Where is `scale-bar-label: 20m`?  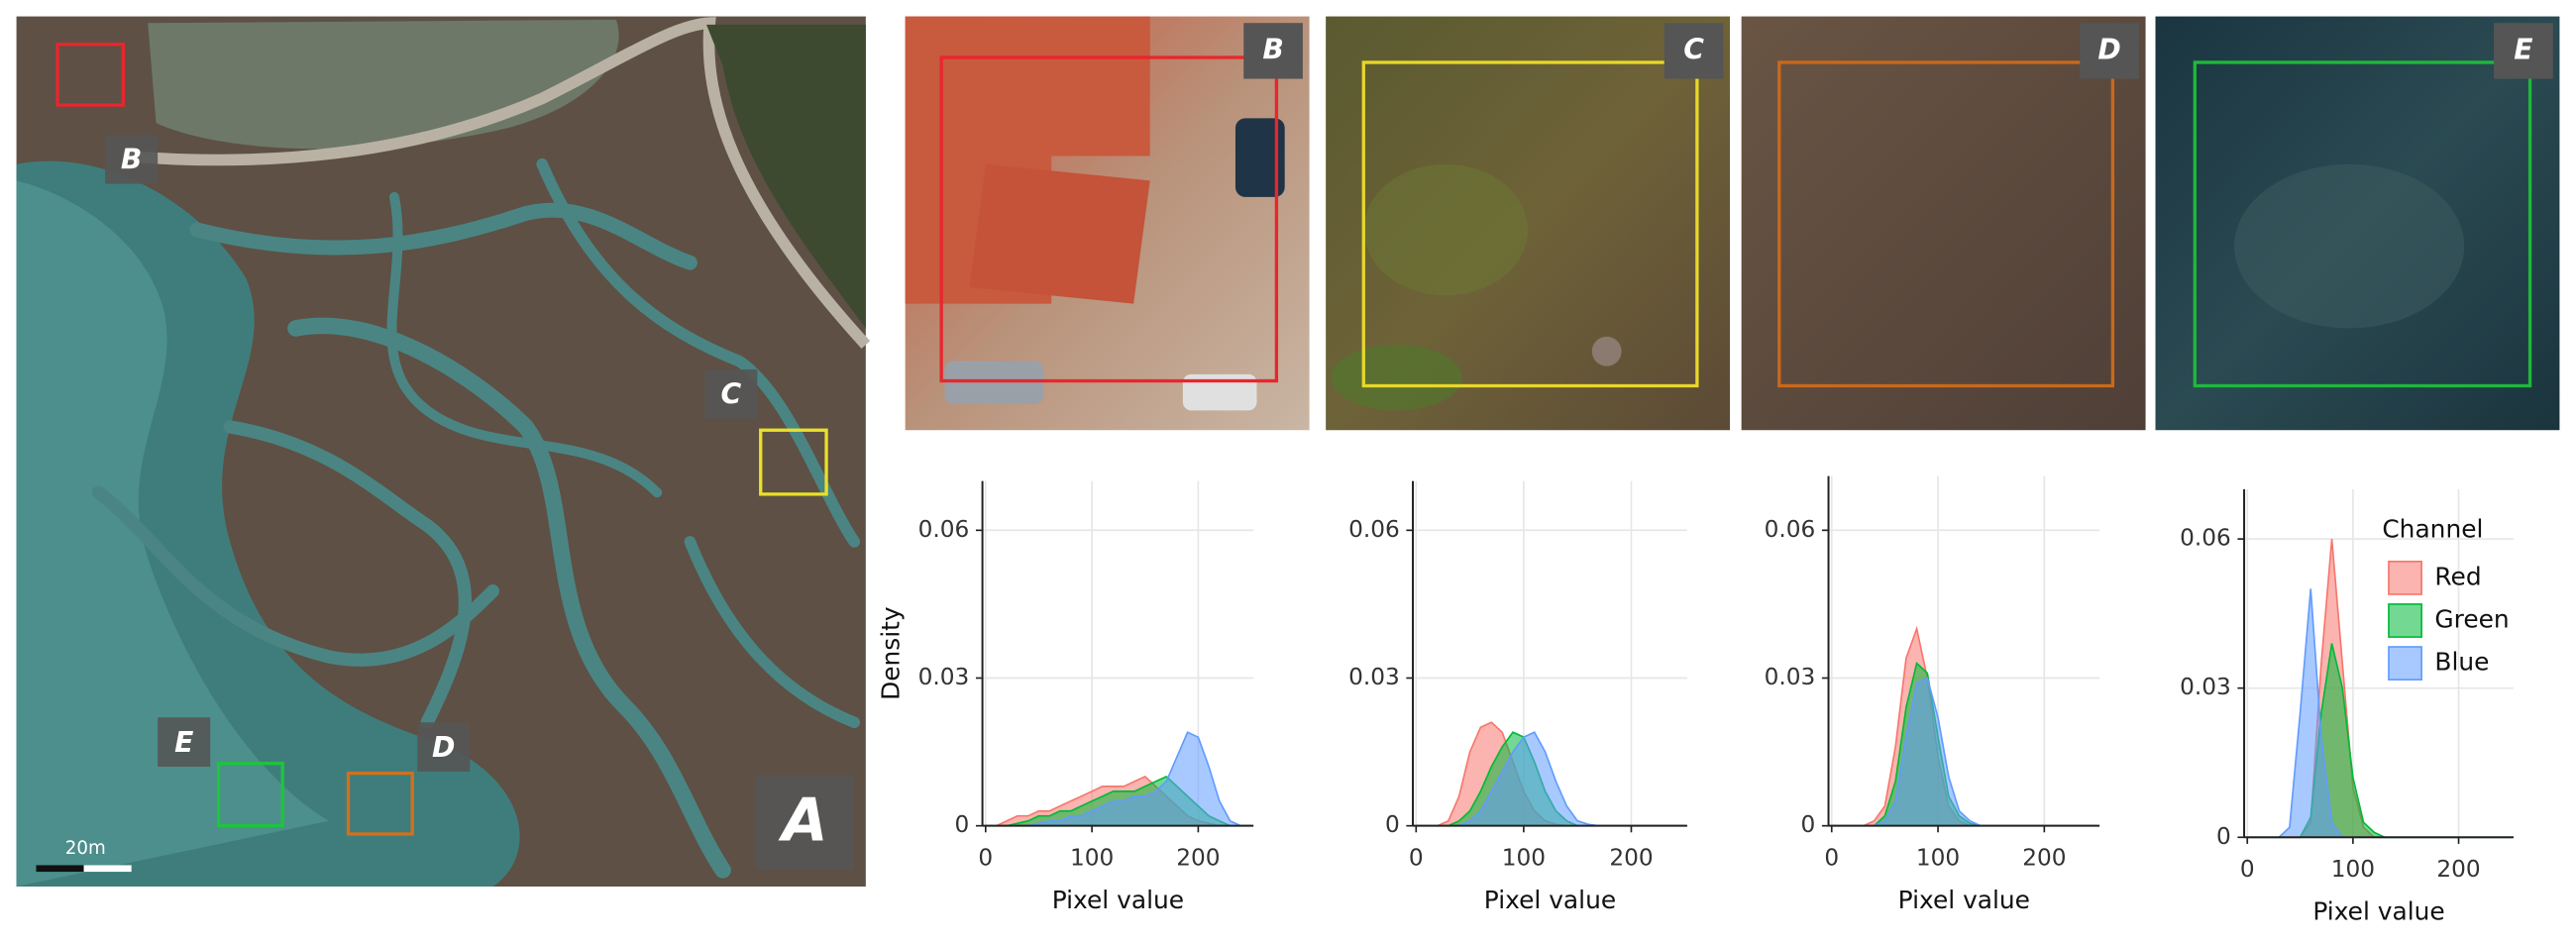 scale-bar-label: 20m is located at coordinates (85, 848).